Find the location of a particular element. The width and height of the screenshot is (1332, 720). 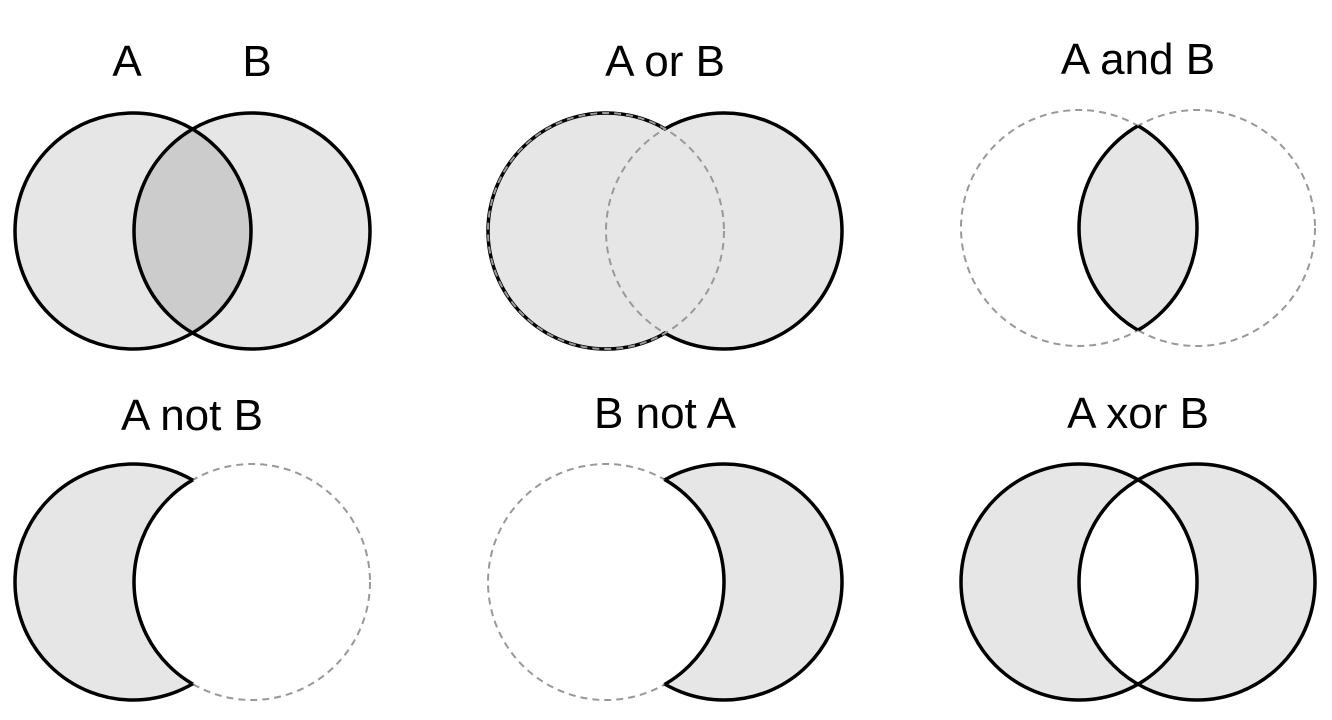

panel-or: A or B is located at coordinates (665, 194).